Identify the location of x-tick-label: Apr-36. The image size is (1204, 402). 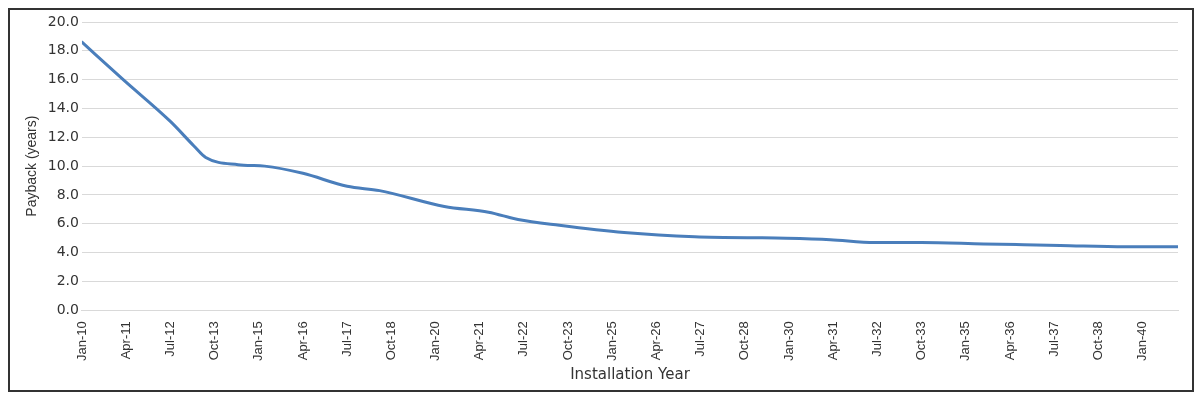
(1009, 341).